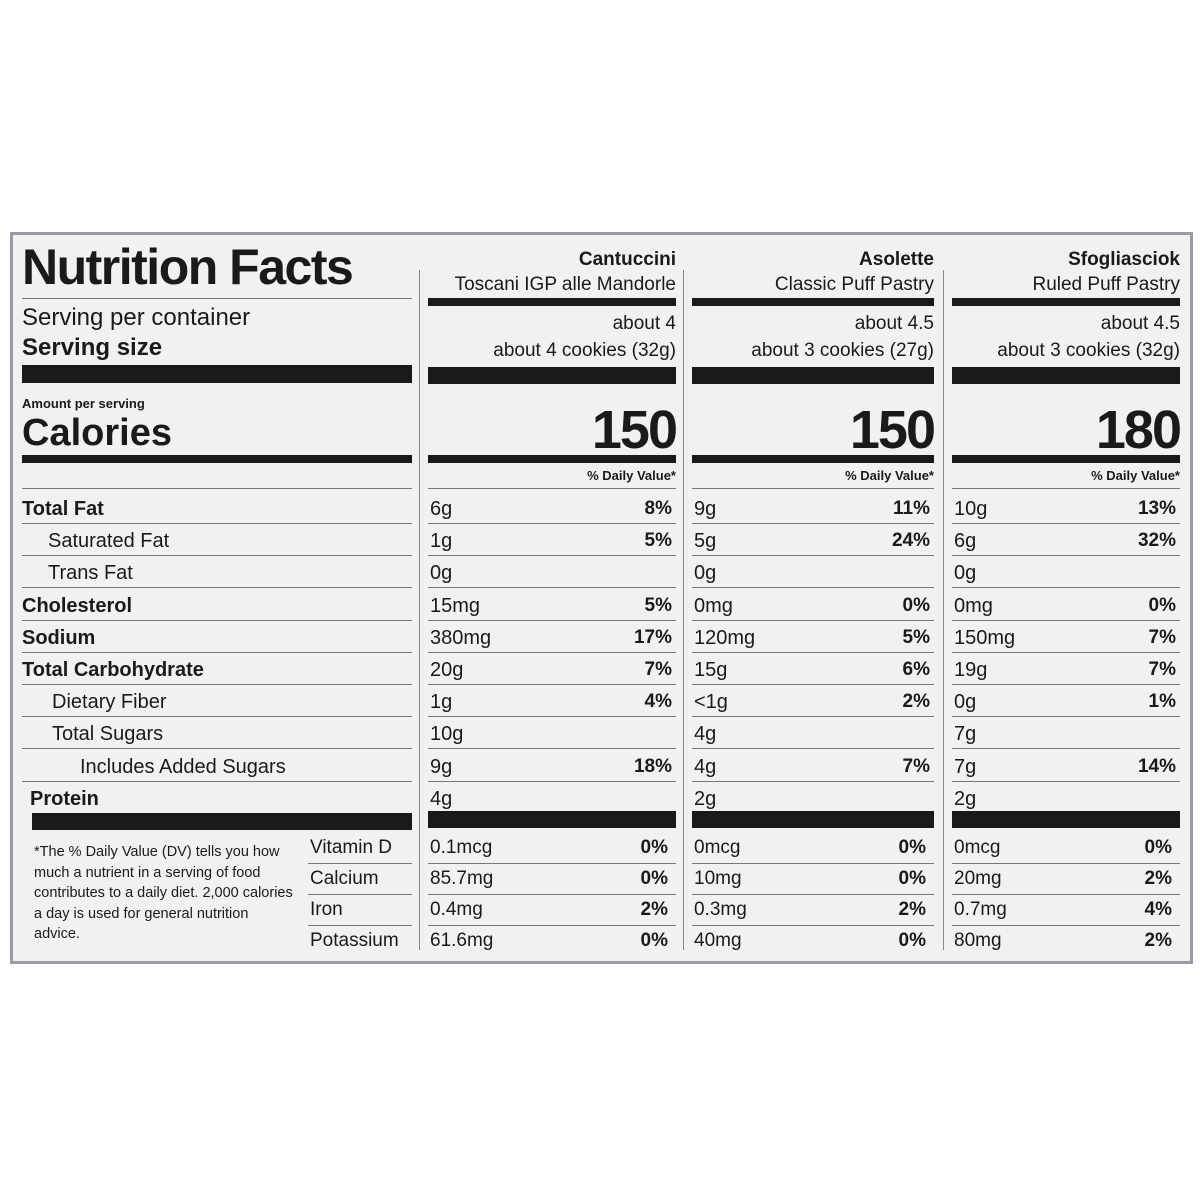 The image size is (1200, 1200). I want to click on daily-value: 6%, so click(916, 669).